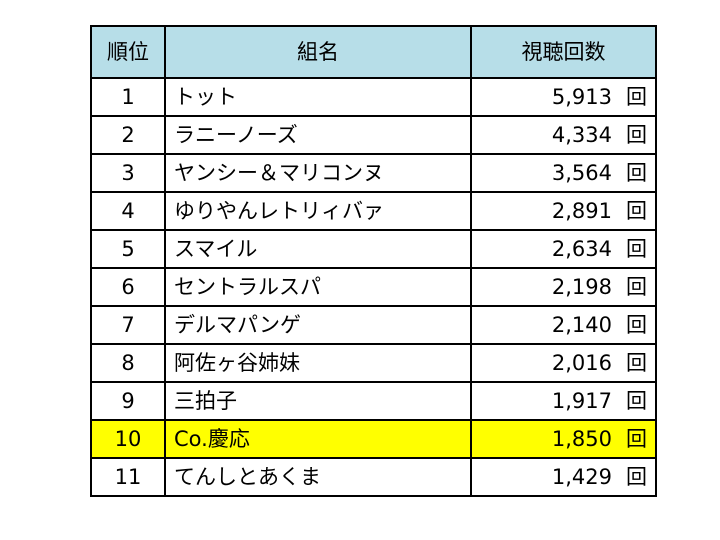 Image resolution: width=720 pixels, height=540 pixels. I want to click on table-row: 5 スマイル 2,634 回, so click(373, 249).